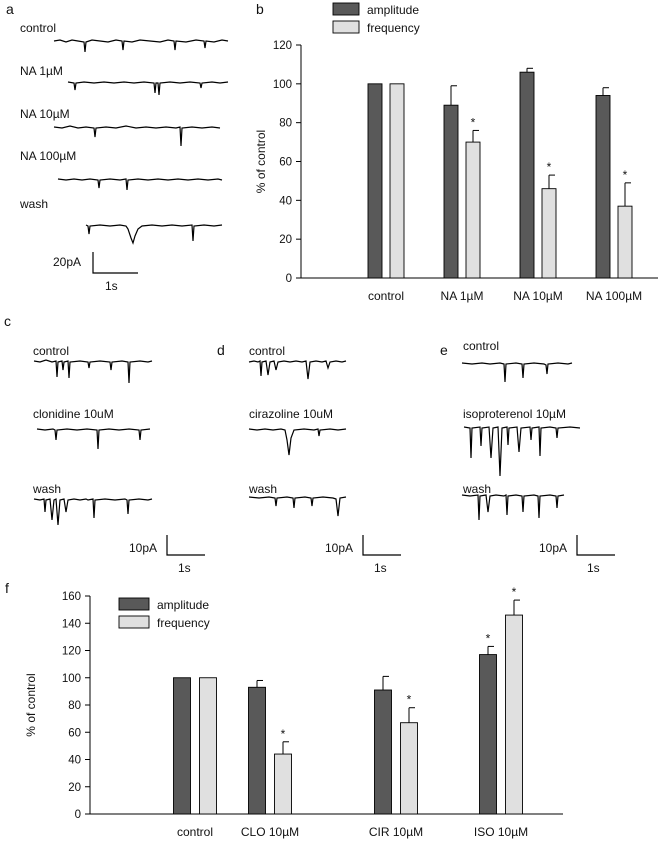 This screenshot has height=843, width=667. What do you see at coordinates (45, 114) in the screenshot?
I see `trace-label-na-10um: NA 10µM` at bounding box center [45, 114].